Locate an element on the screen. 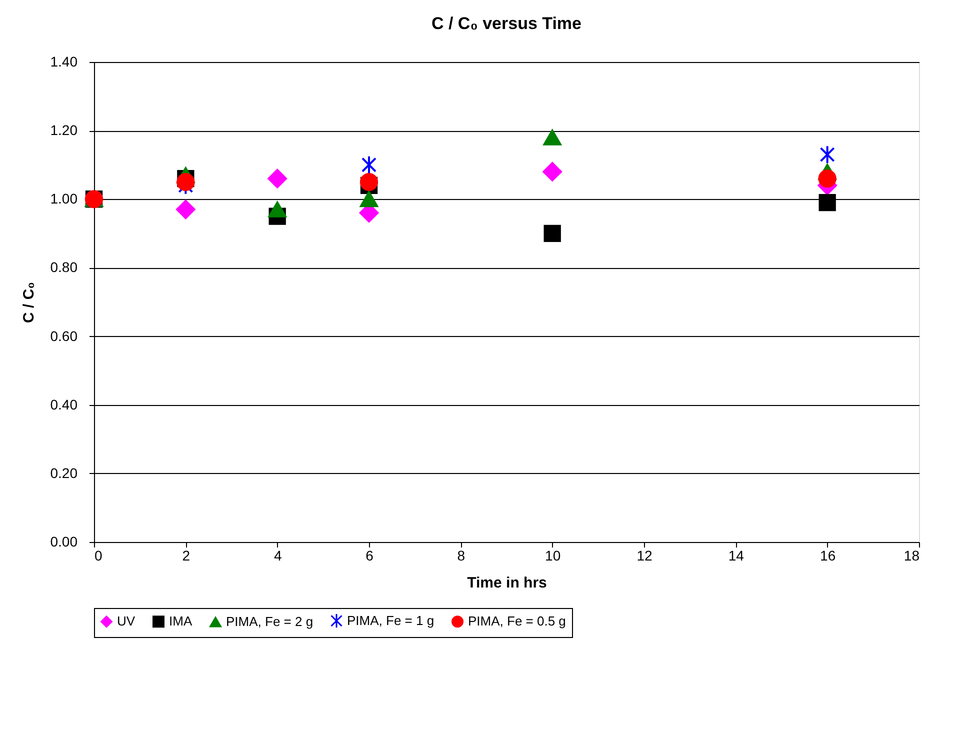 The image size is (974, 743). y-tick-label: 1.20 is located at coordinates (64, 130).